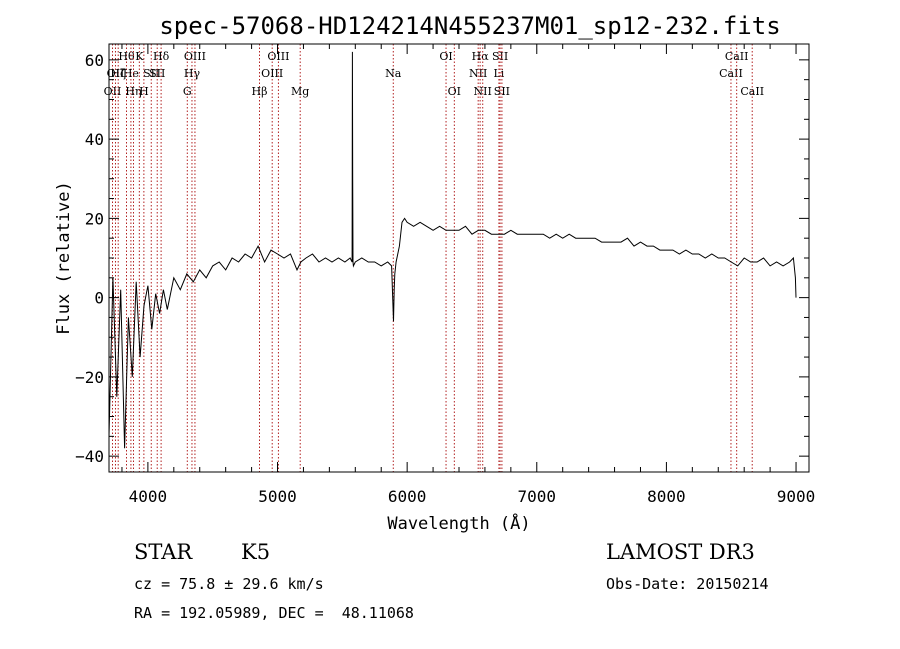 Image resolution: width=900 pixels, height=649 pixels. I want to click on y-tick-label: 60, so click(94, 60).